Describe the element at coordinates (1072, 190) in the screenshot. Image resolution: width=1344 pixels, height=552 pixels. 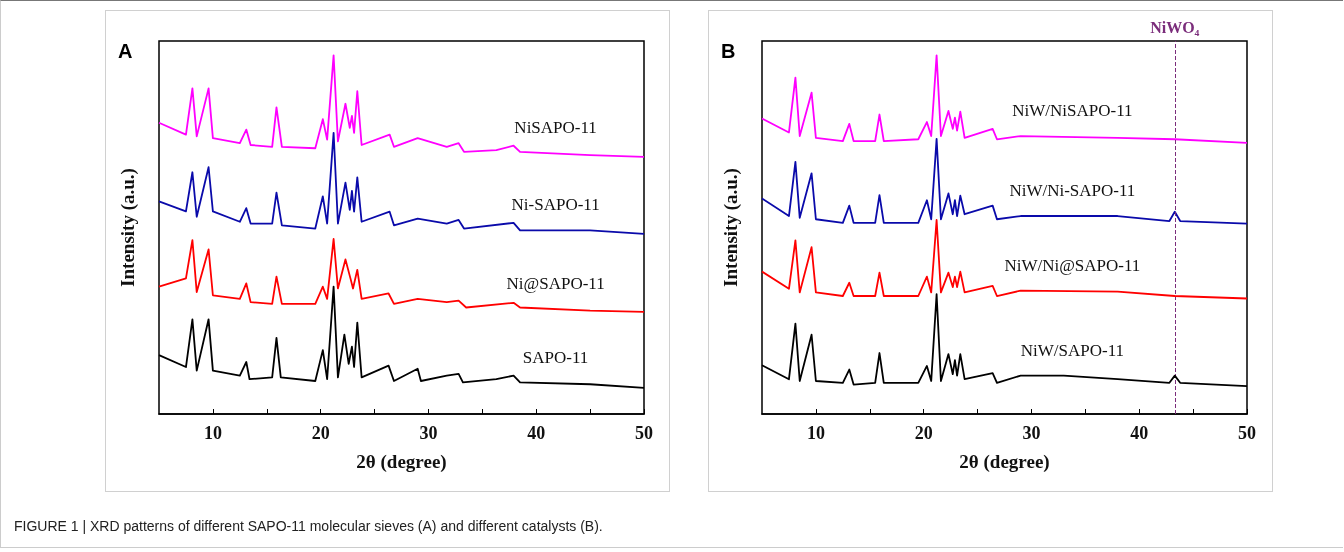
I see `series-label: NiW/Ni-SAPO-11` at that location.